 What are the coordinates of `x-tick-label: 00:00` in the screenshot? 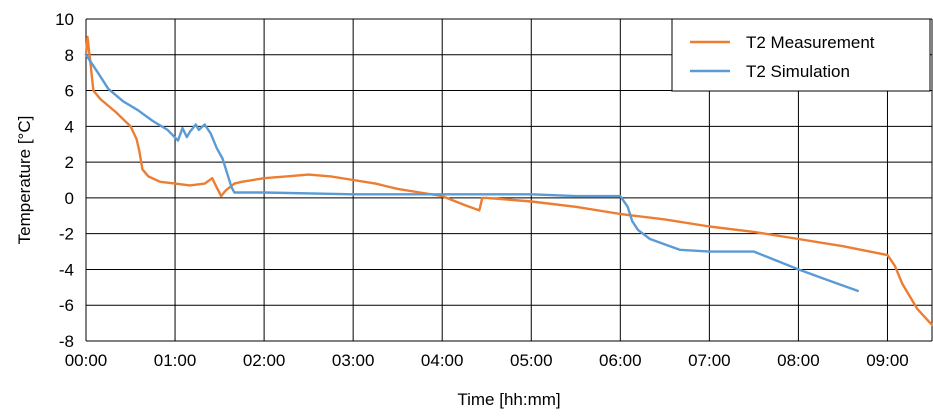 It's located at (86, 360).